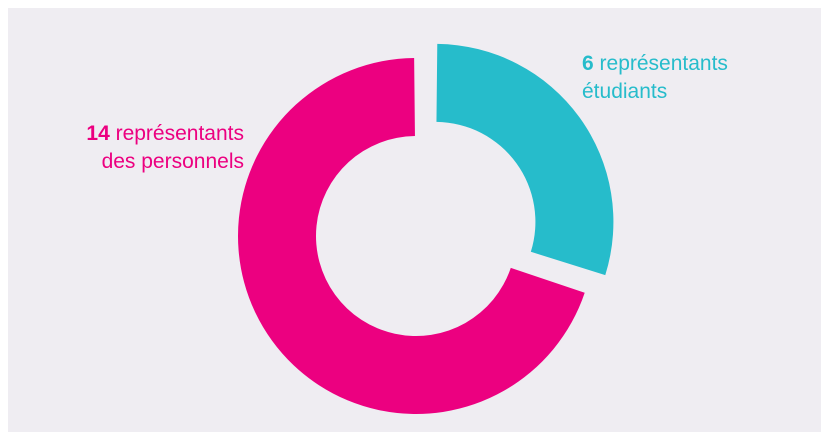 The image size is (829, 440). Describe the element at coordinates (98, 133) in the screenshot. I see `staff-count: 14` at that location.